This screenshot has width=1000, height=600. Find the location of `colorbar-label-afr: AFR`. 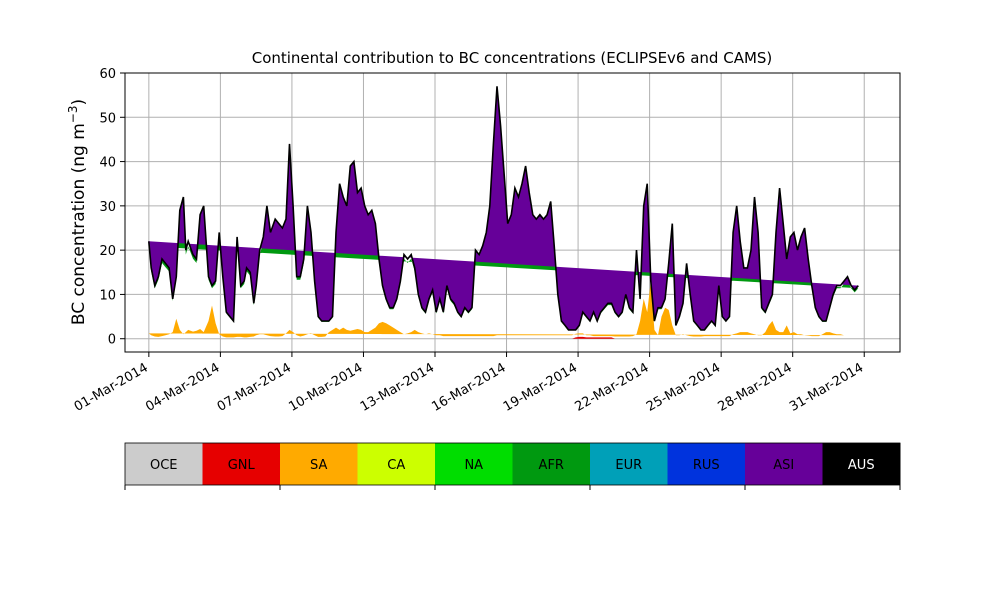

colorbar-label-afr: AFR is located at coordinates (551, 465).